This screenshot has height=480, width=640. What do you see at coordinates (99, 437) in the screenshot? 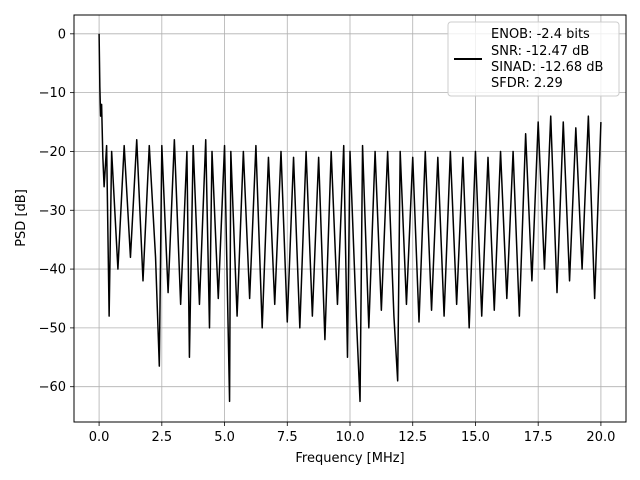
I see `x-tick-label-0: 0.0` at bounding box center [99, 437].